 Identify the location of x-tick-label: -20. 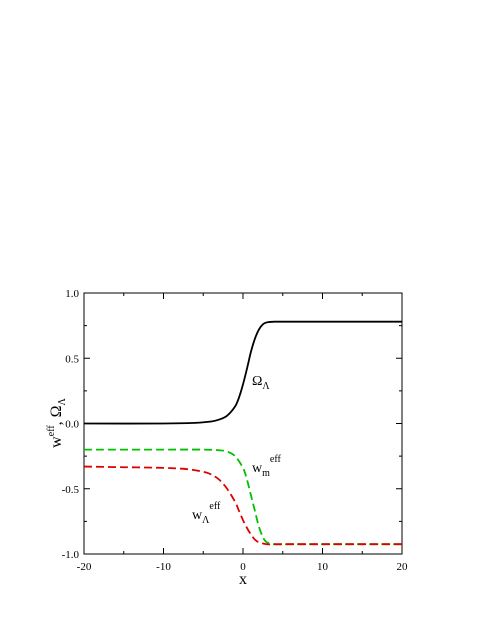
(84, 567).